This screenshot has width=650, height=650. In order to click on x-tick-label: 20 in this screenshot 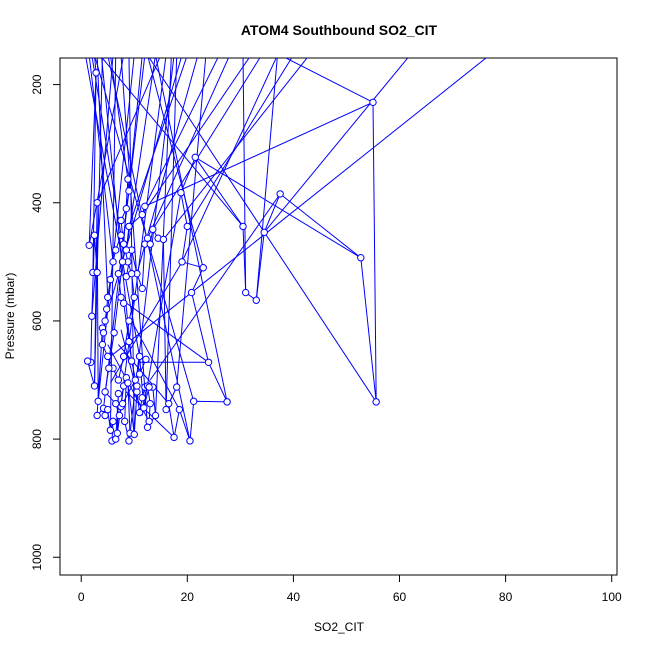, I will do `click(188, 597)`.